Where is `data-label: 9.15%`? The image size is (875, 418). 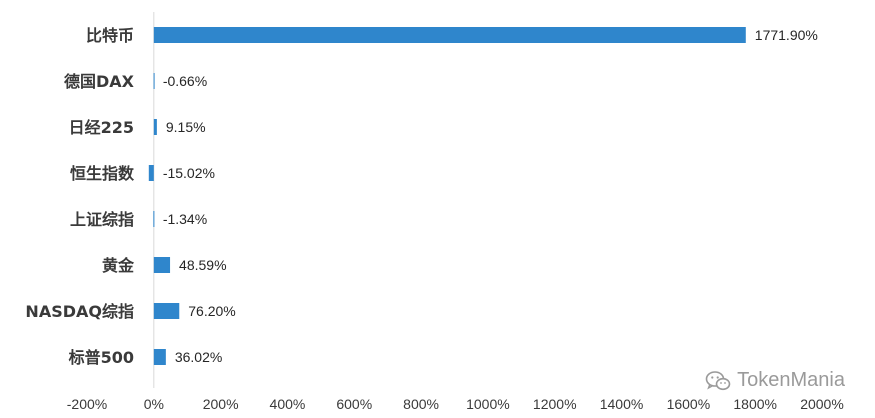 data-label: 9.15% is located at coordinates (186, 127).